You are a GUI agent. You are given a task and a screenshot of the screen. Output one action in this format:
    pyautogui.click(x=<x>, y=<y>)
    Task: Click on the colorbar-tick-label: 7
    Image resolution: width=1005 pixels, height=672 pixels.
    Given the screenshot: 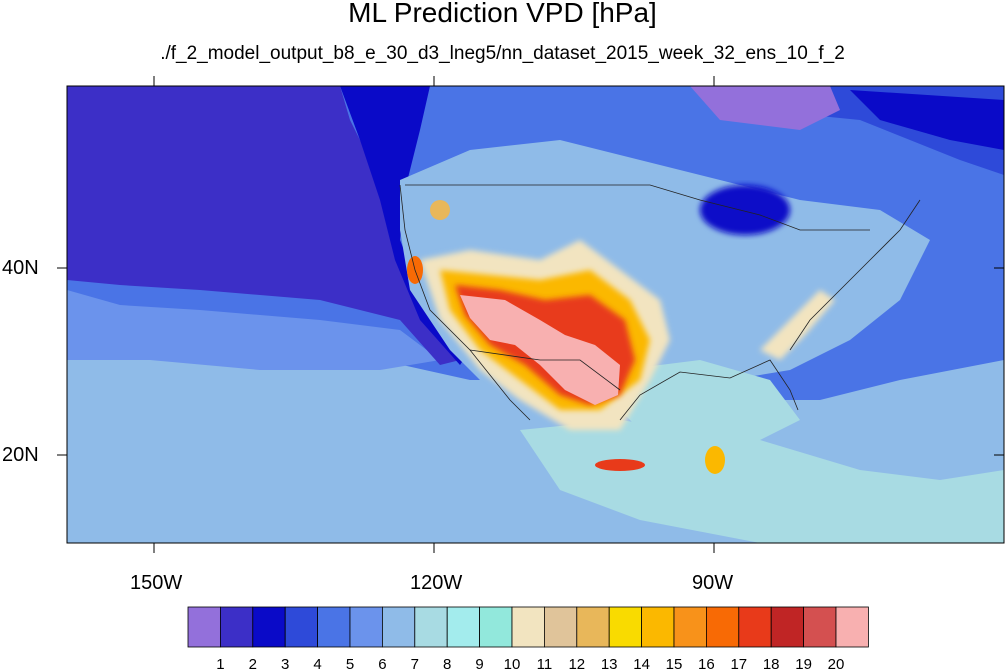 What is the action you would take?
    pyautogui.click(x=415, y=664)
    